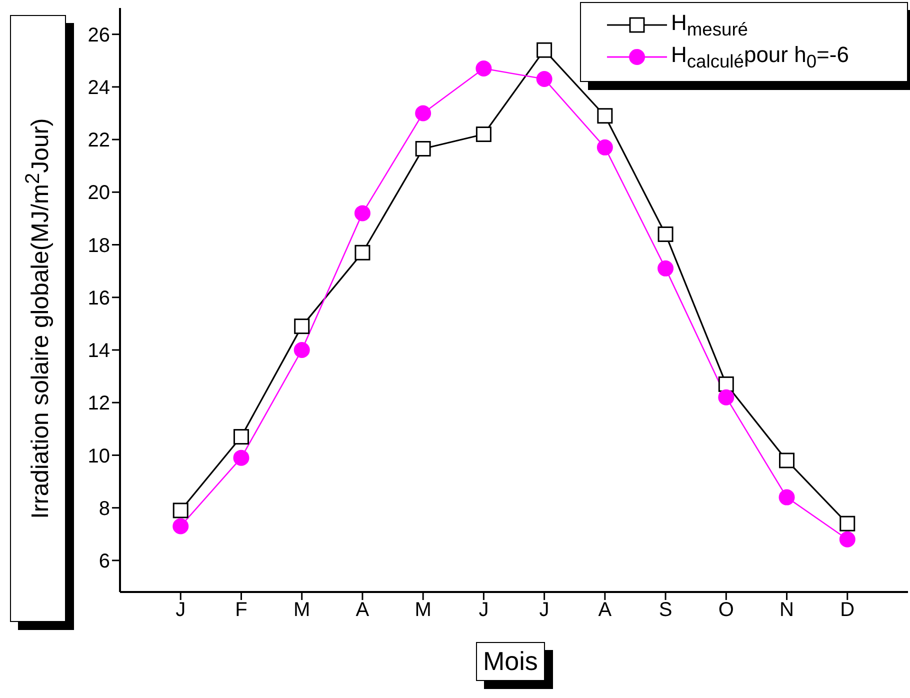 This screenshot has height=698, width=910. Describe the element at coordinates (99, 456) in the screenshot. I see `y-tick-label: 10` at that location.